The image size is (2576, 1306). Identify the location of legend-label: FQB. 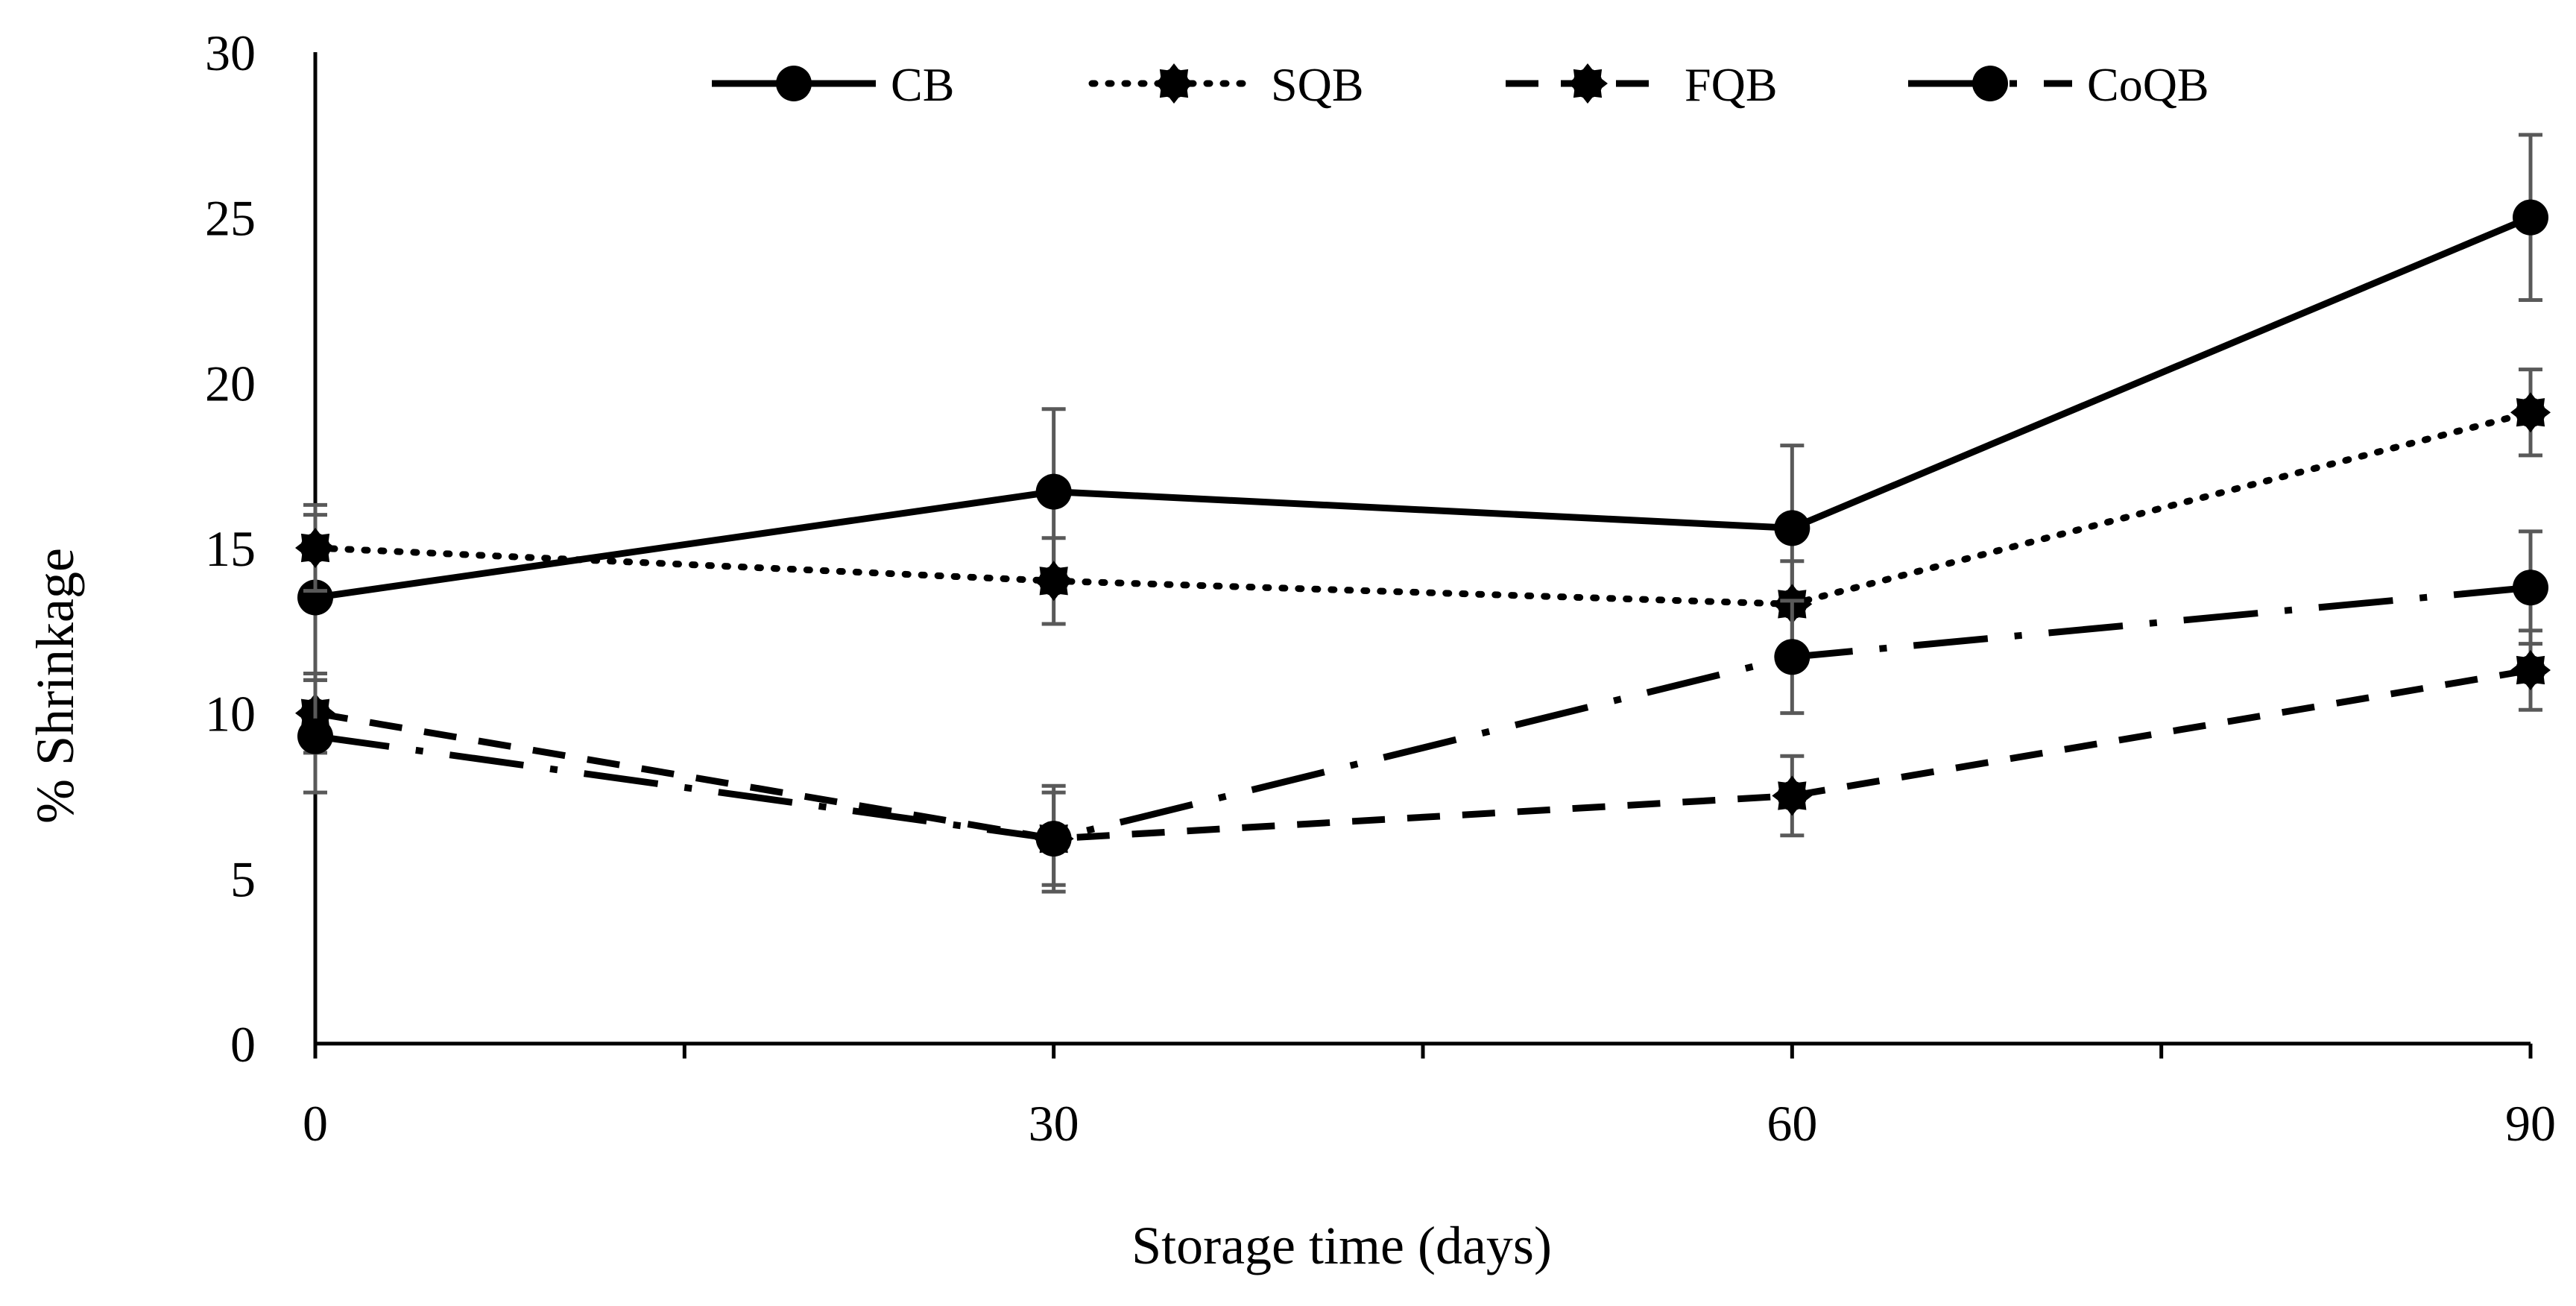
(1731, 84).